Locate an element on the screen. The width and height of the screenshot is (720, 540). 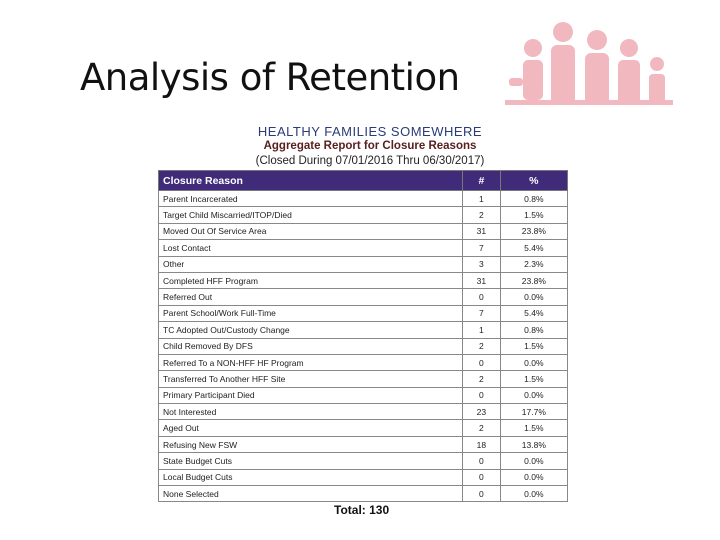
table-cell: Lost Contact is located at coordinates (310, 248).